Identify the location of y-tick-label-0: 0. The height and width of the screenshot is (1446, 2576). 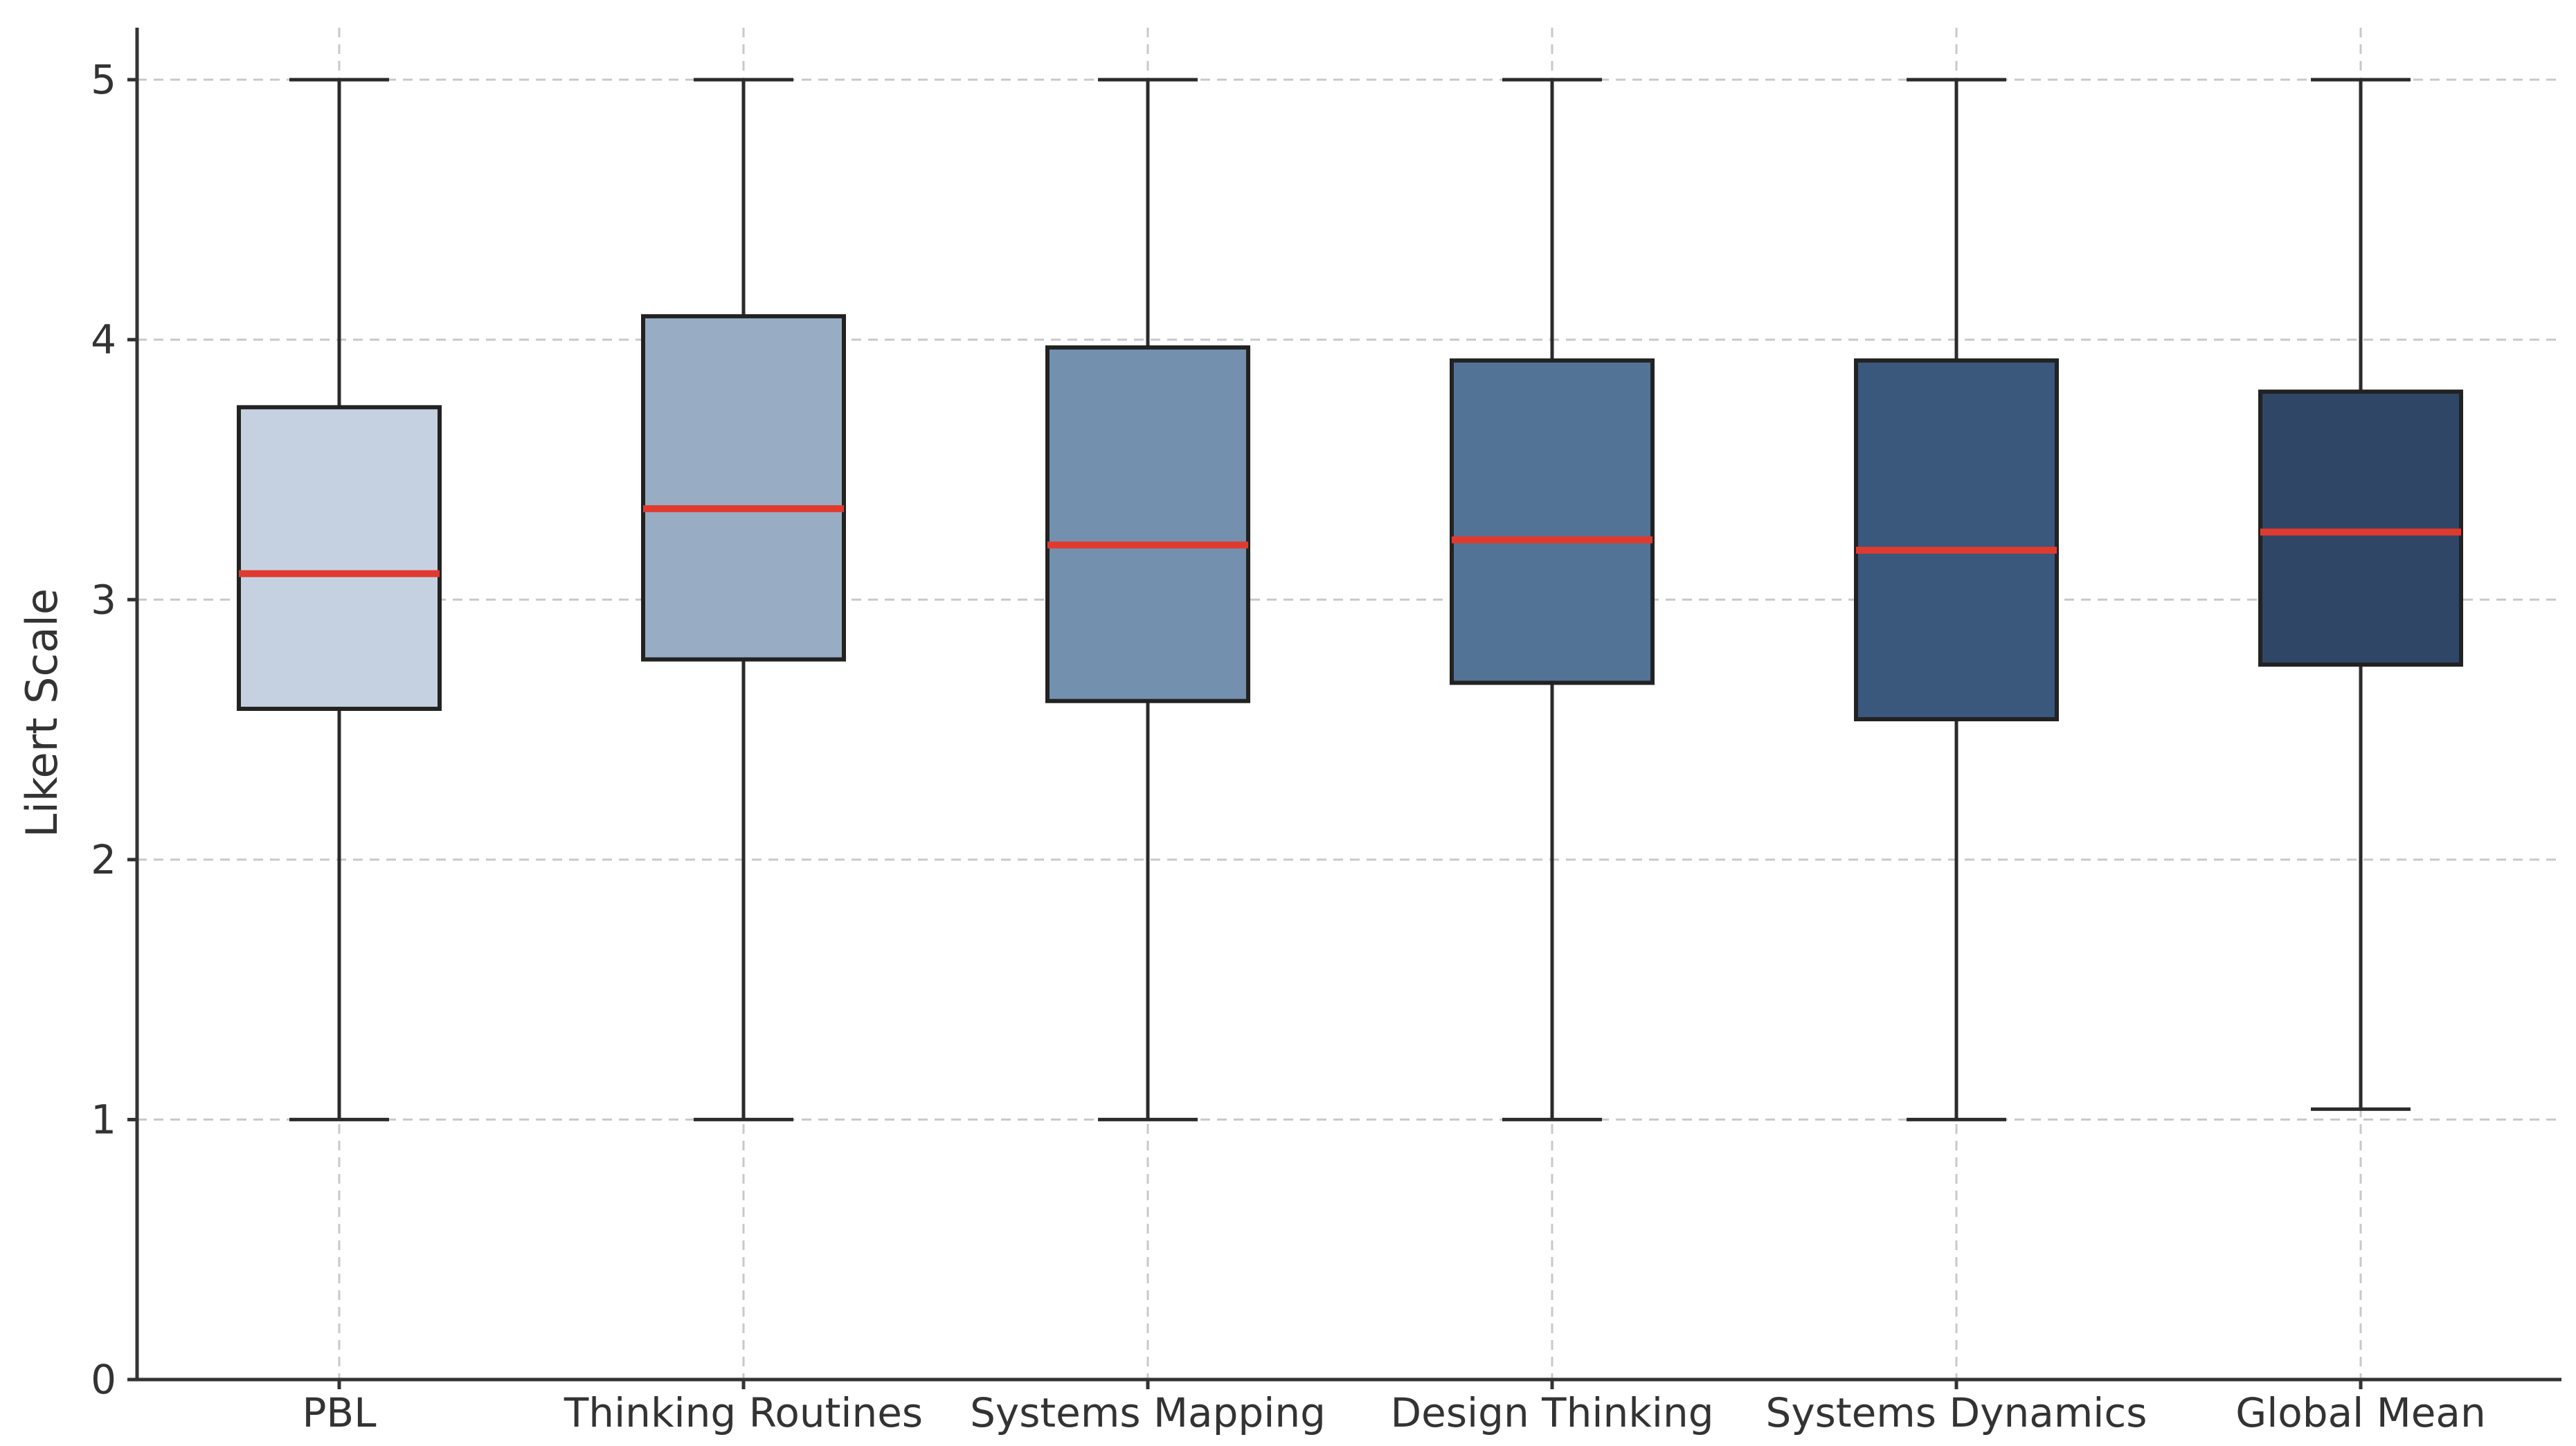
(104, 1379).